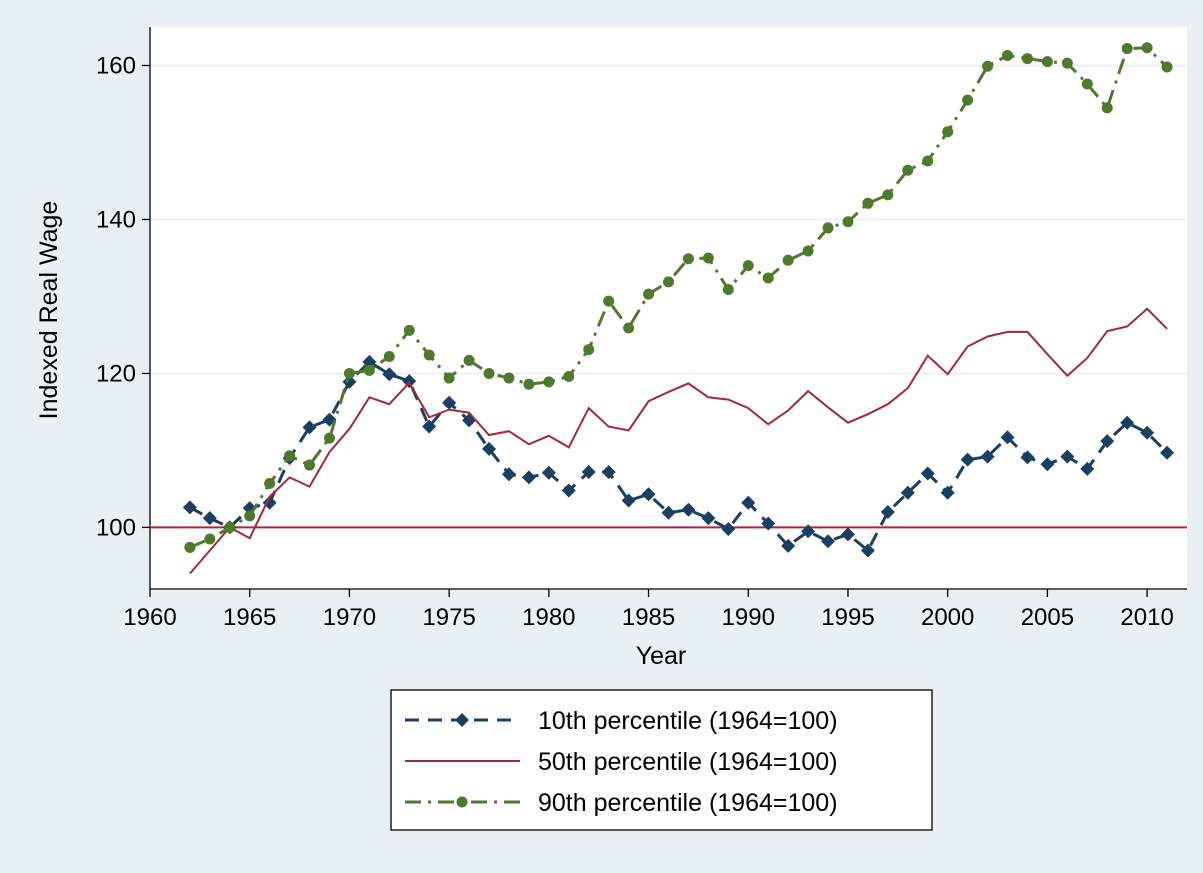 Image resolution: width=1203 pixels, height=873 pixels. Describe the element at coordinates (349, 617) in the screenshot. I see `x-tick-label: 1970` at that location.